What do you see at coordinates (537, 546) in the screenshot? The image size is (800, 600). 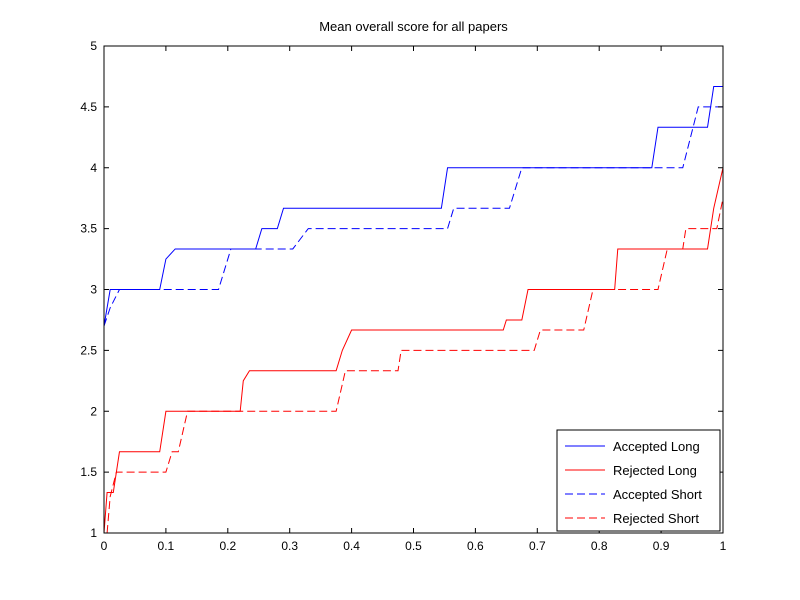 I see `x-tick-label: 0.7` at bounding box center [537, 546].